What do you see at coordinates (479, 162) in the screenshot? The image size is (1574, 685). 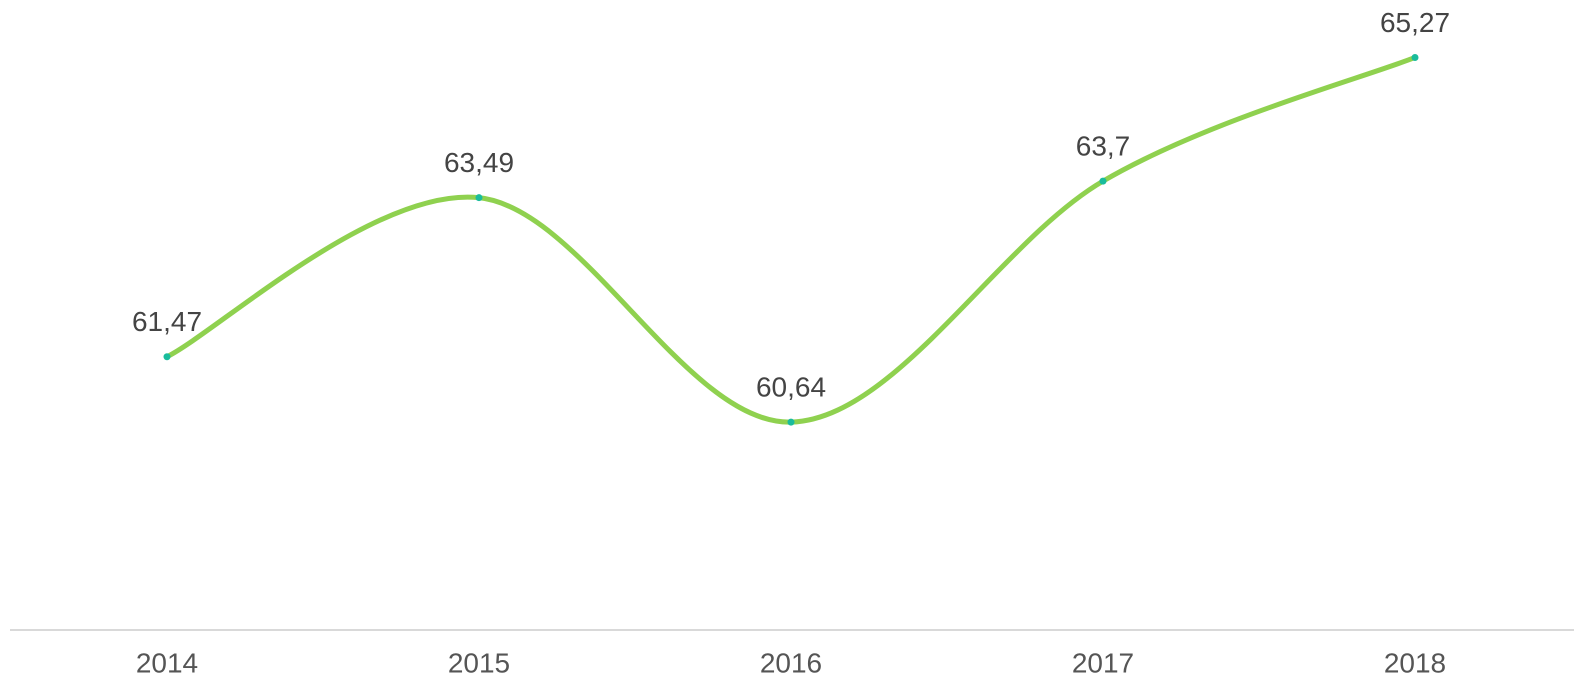 I see `value-label: 63,49` at bounding box center [479, 162].